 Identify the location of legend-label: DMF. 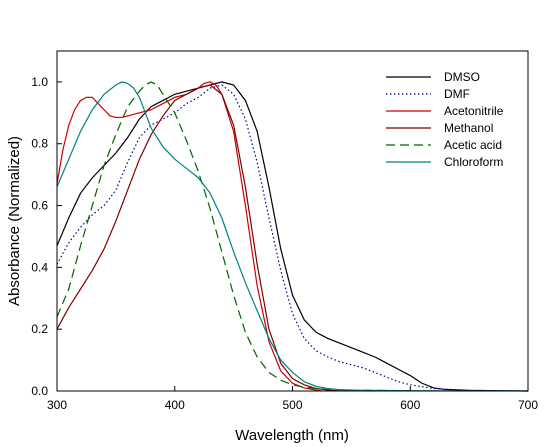
(457, 94).